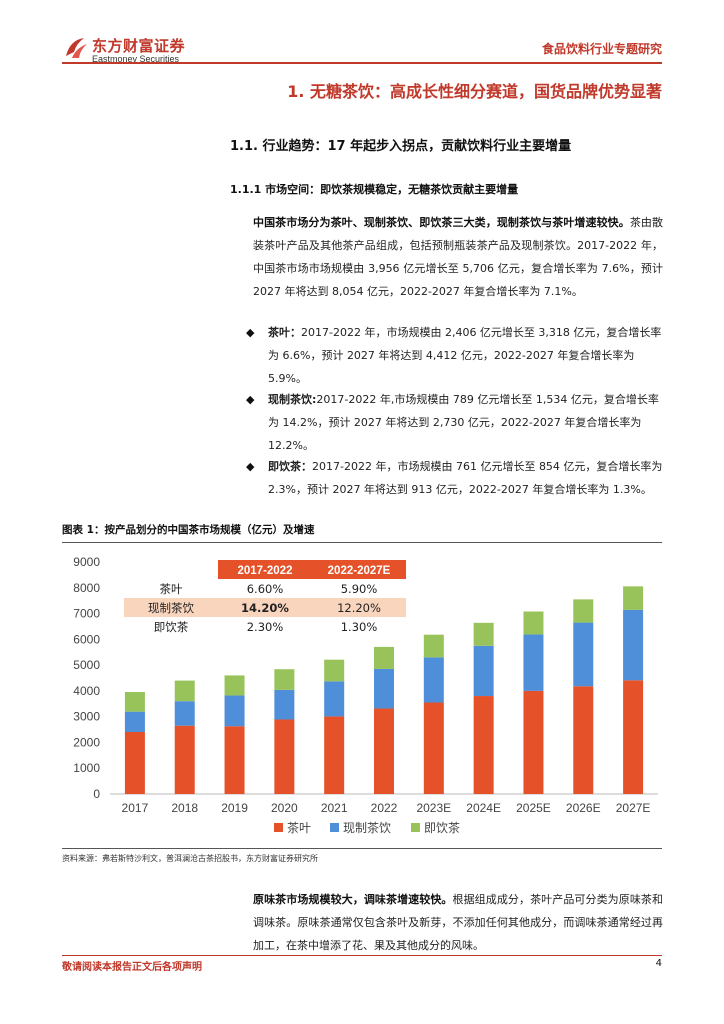 This screenshot has height=1024, width=724. Describe the element at coordinates (184, 808) in the screenshot. I see `x-tick-label: 2018` at that location.